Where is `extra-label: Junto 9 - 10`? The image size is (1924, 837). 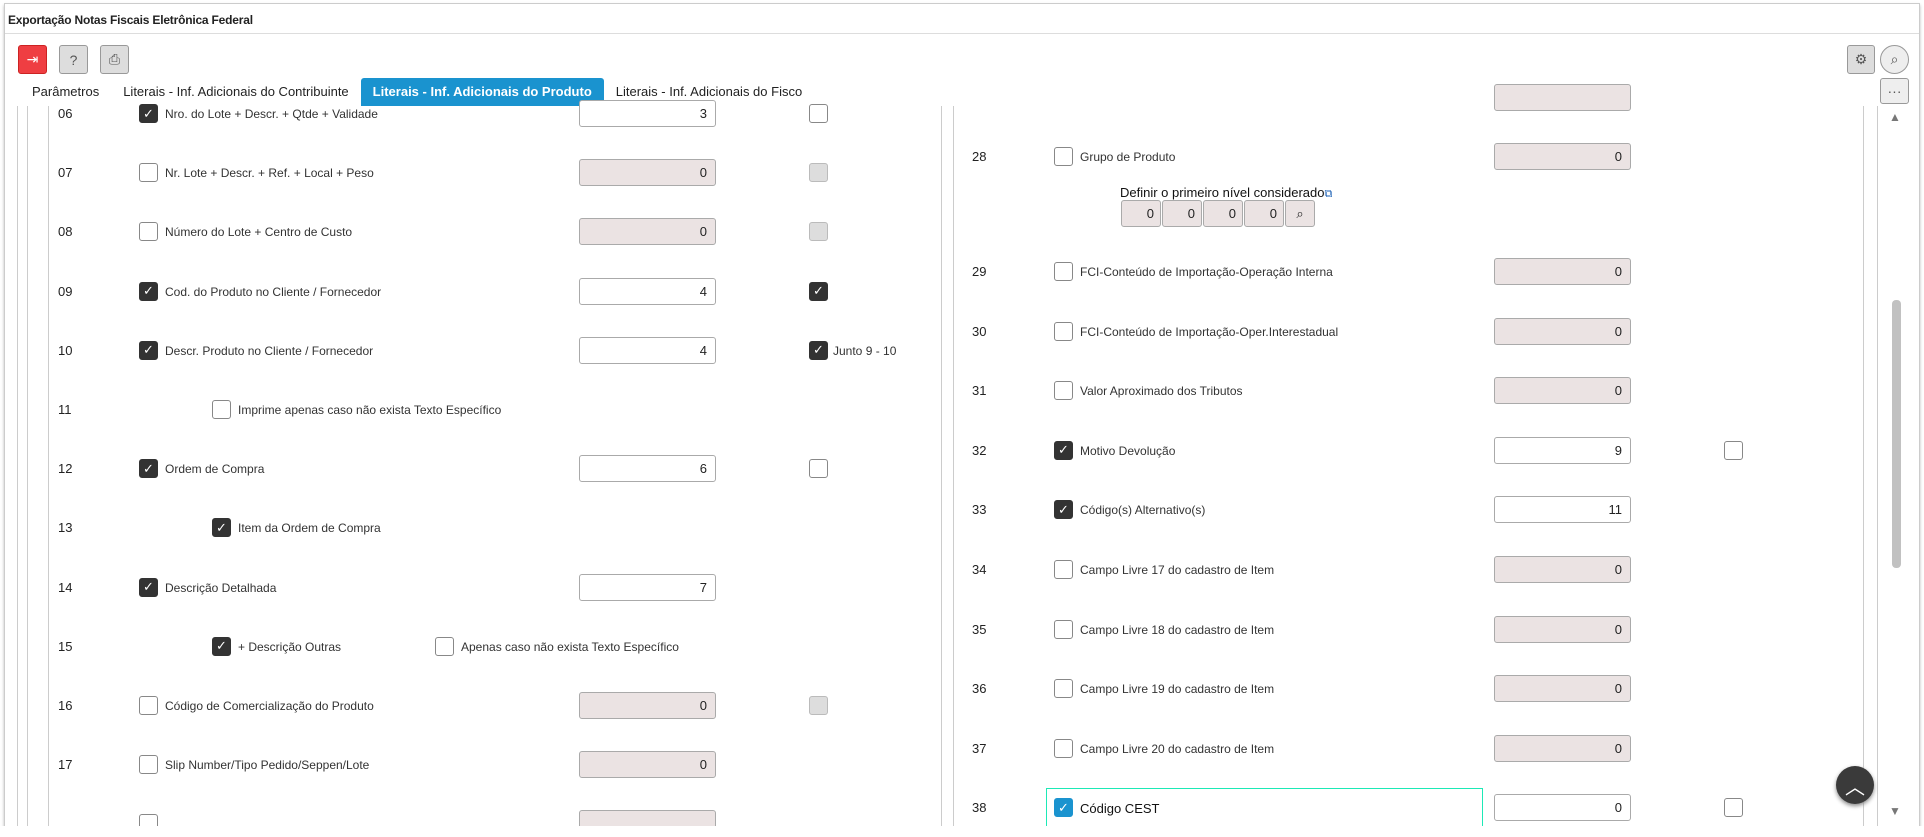
extra-label: Junto 9 - 10 is located at coordinates (865, 350).